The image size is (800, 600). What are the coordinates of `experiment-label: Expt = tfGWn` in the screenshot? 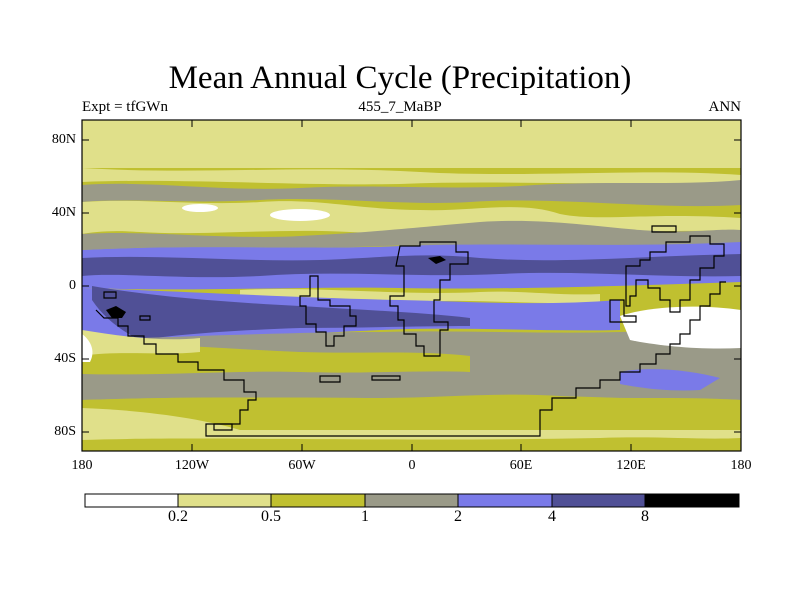 It's located at (125, 107).